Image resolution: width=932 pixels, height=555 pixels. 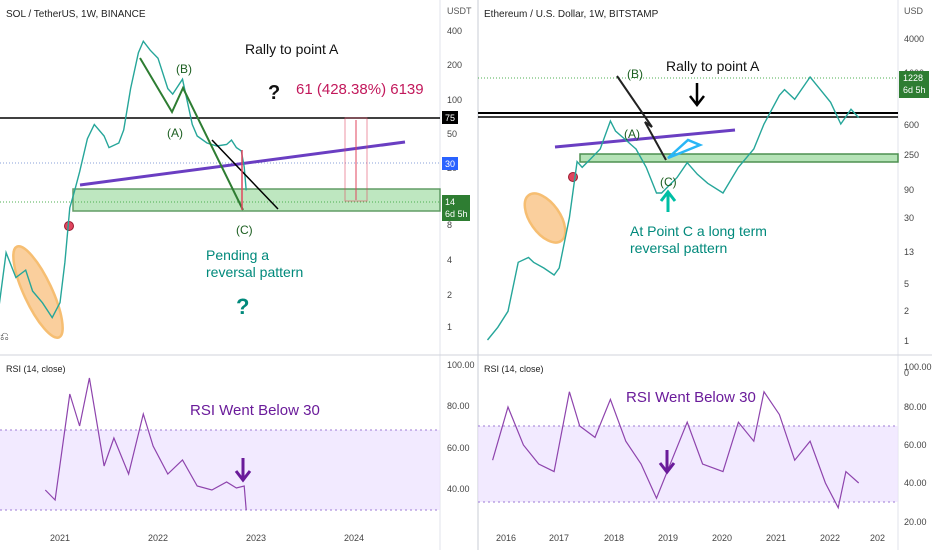 What do you see at coordinates (914, 39) in the screenshot?
I see `eth-y-tick-label: 4000` at bounding box center [914, 39].